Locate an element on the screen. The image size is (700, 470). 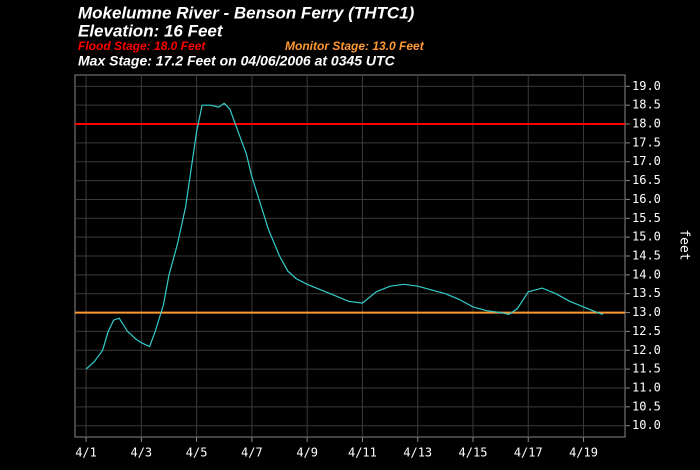
monitor-stage-text: Monitor Stage: 13.0 Feet is located at coordinates (355, 46).